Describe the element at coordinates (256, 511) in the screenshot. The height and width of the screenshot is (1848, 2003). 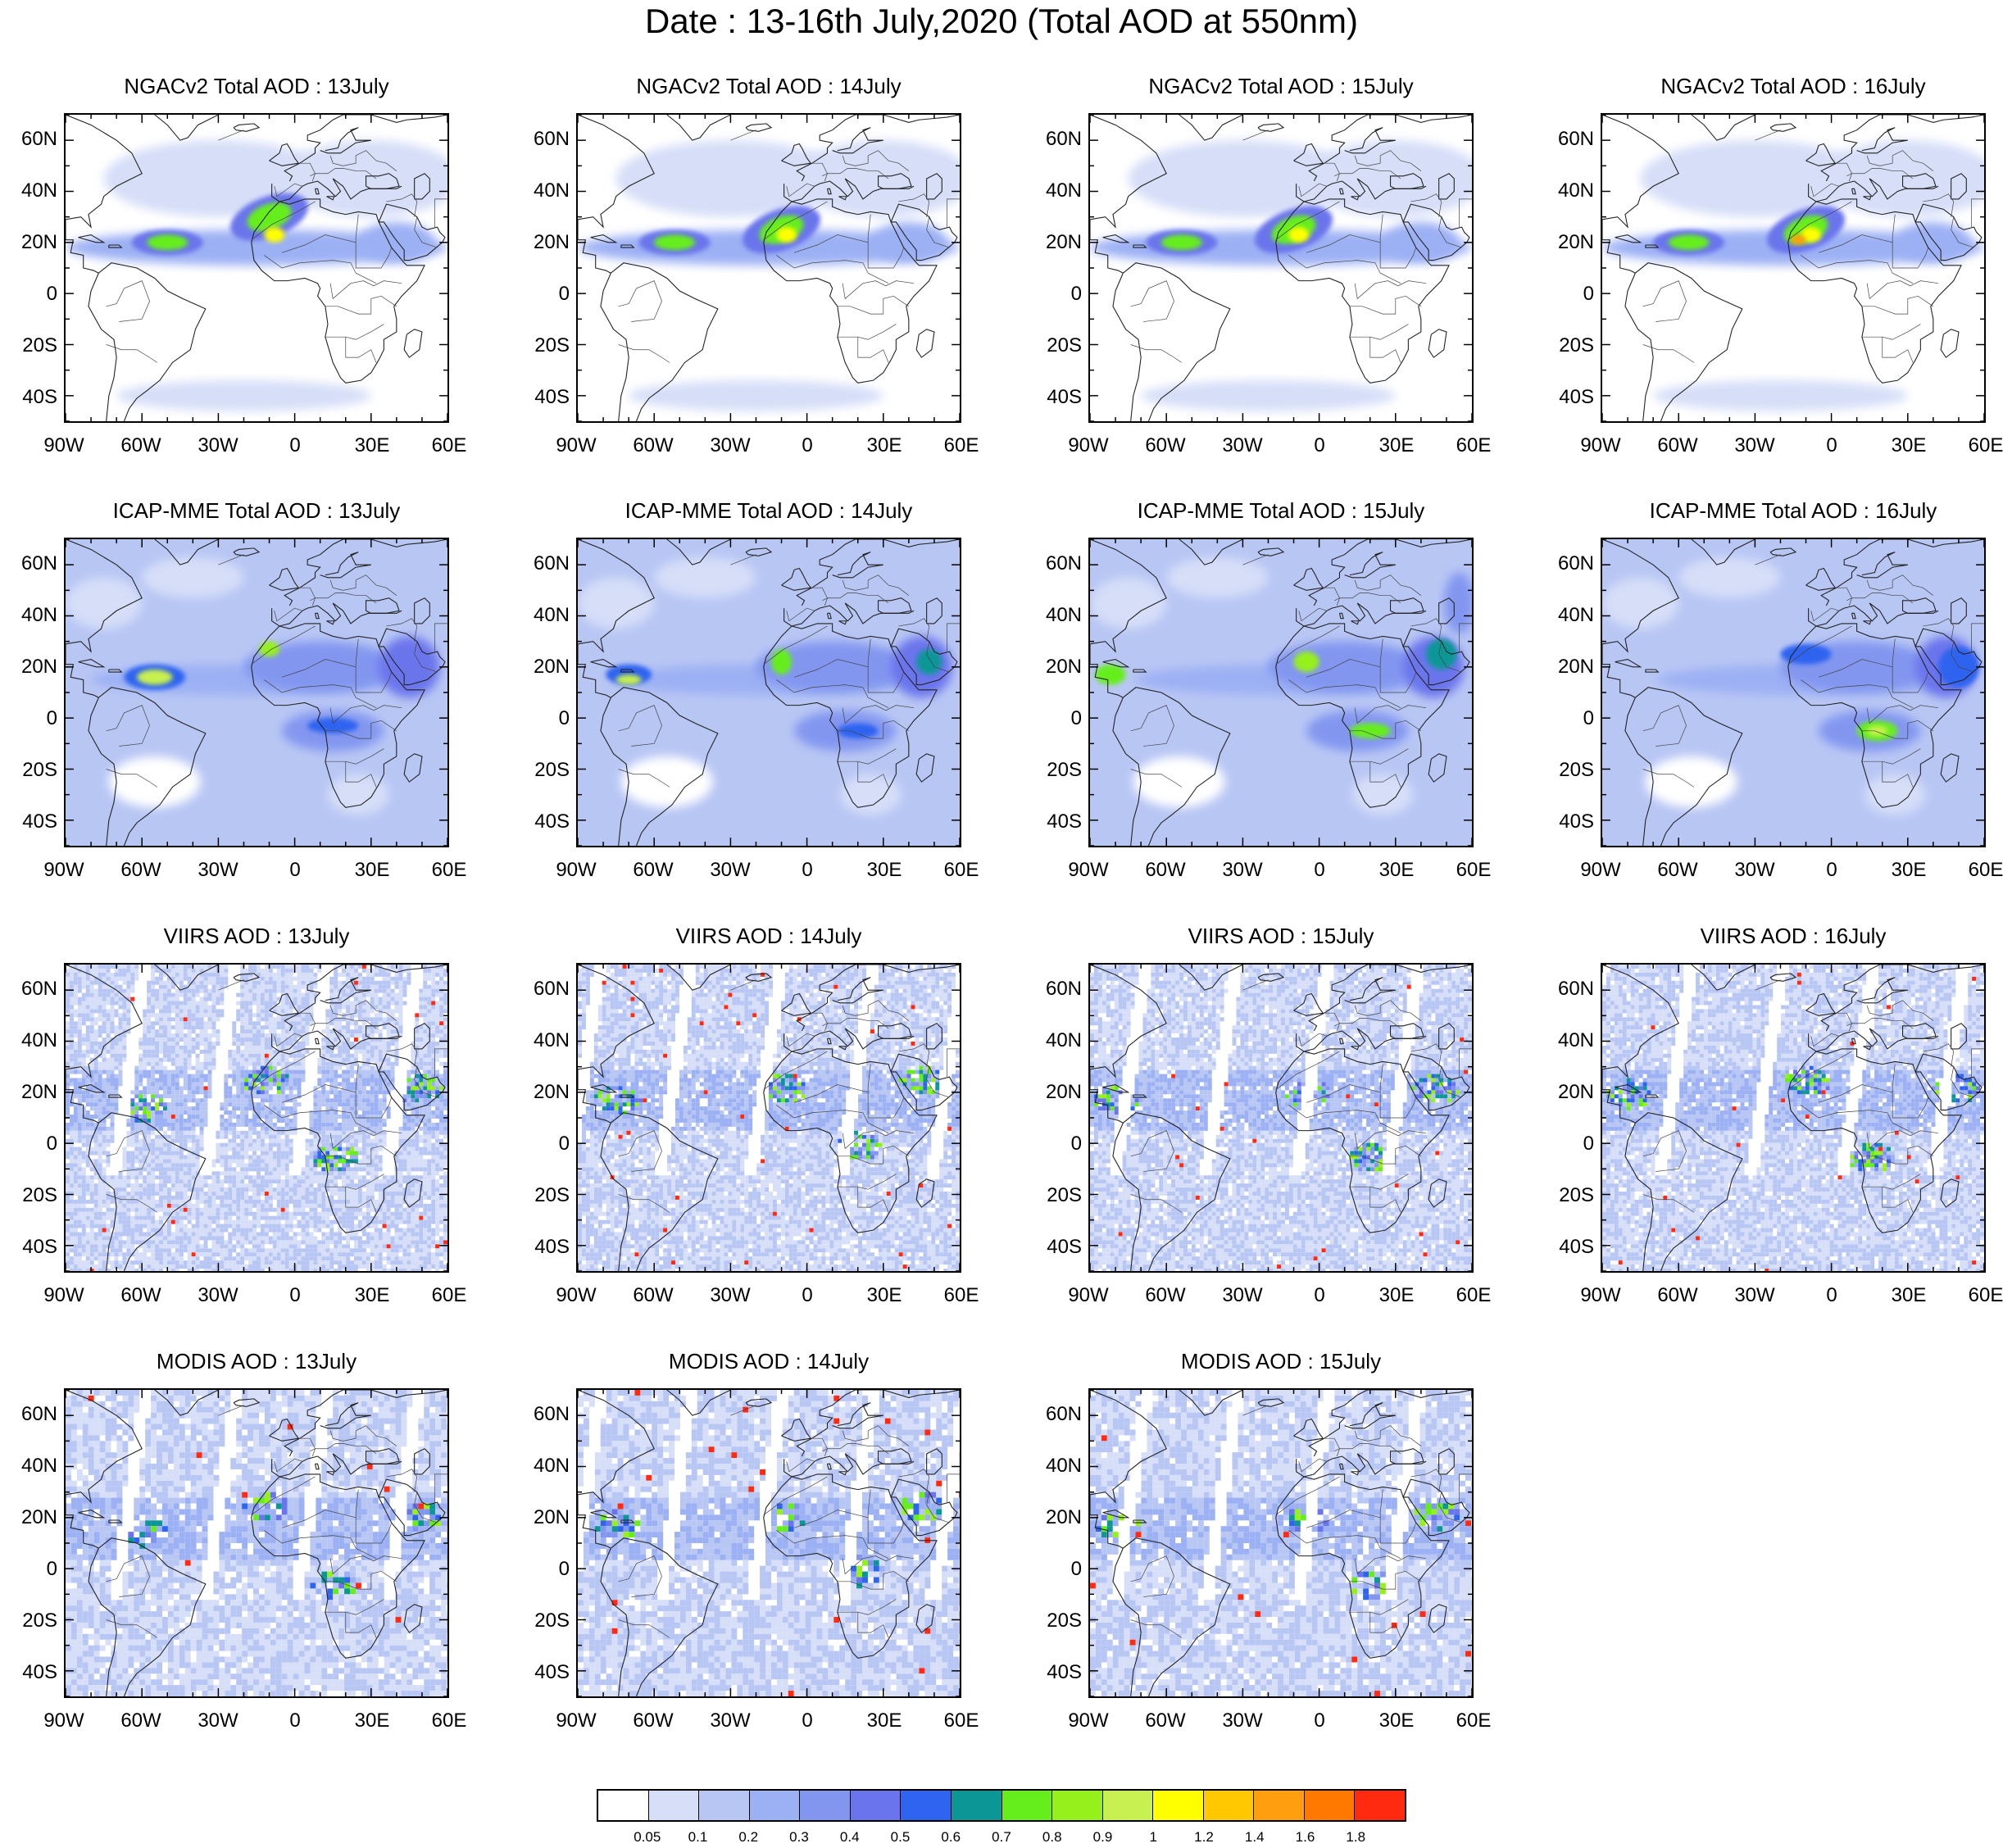
I see `panel-title: ICAP-MME Total AOD : 13July` at that location.